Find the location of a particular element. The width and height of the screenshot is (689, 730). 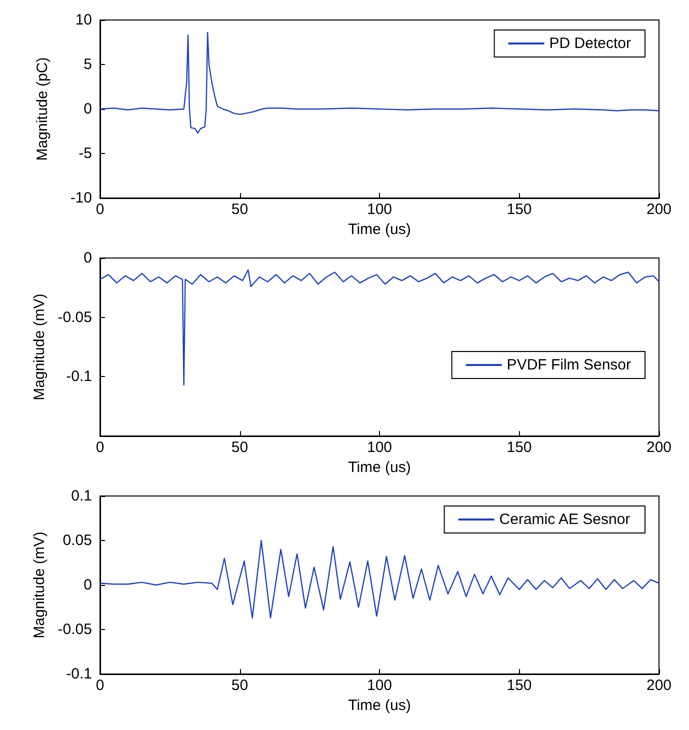

y-tick-label: 10 is located at coordinates (83, 20).